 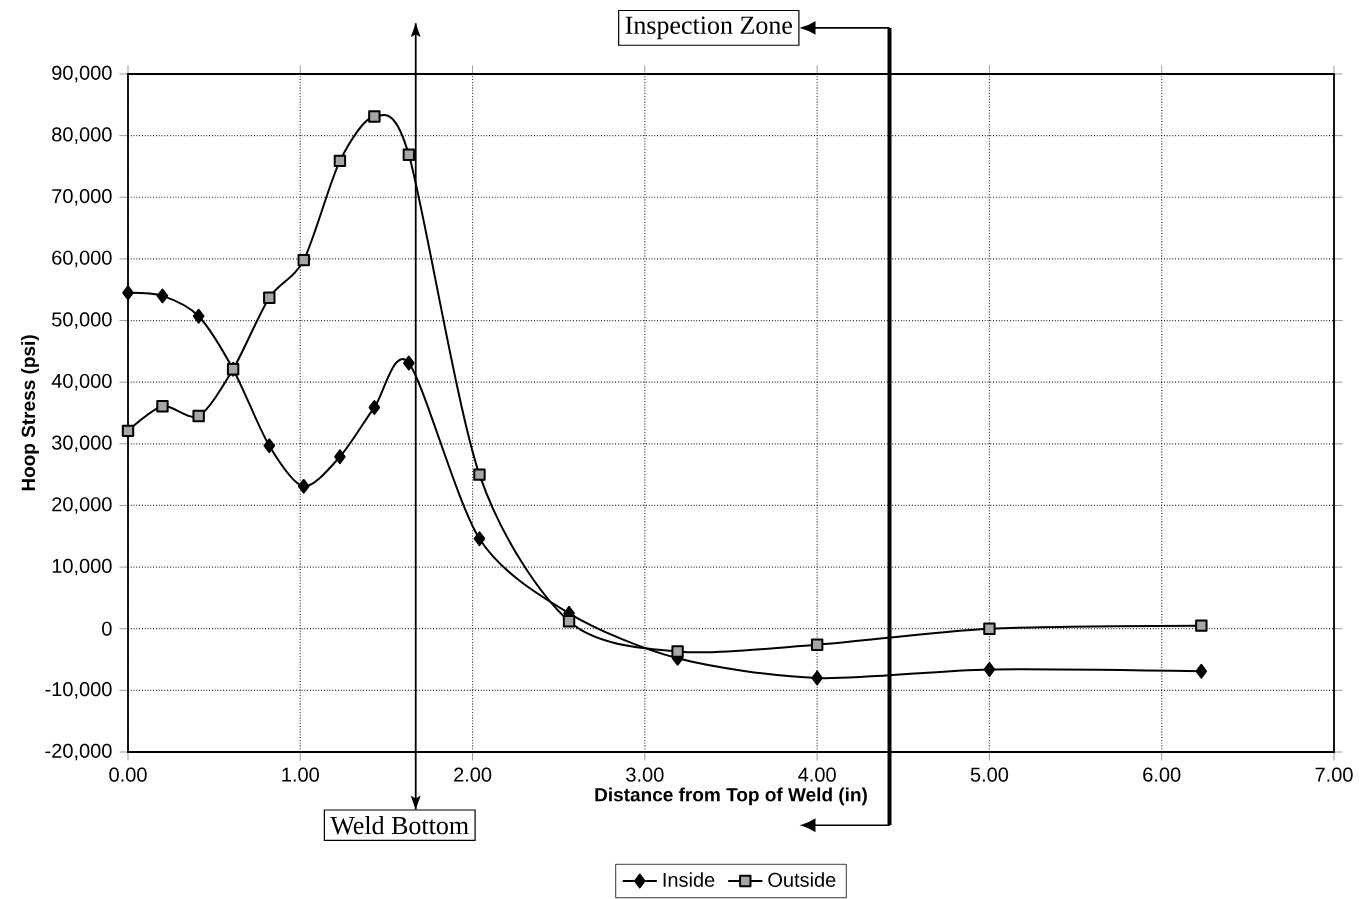 What do you see at coordinates (731, 796) in the screenshot?
I see `x-axis-title: Distance from Top of Weld (in)` at bounding box center [731, 796].